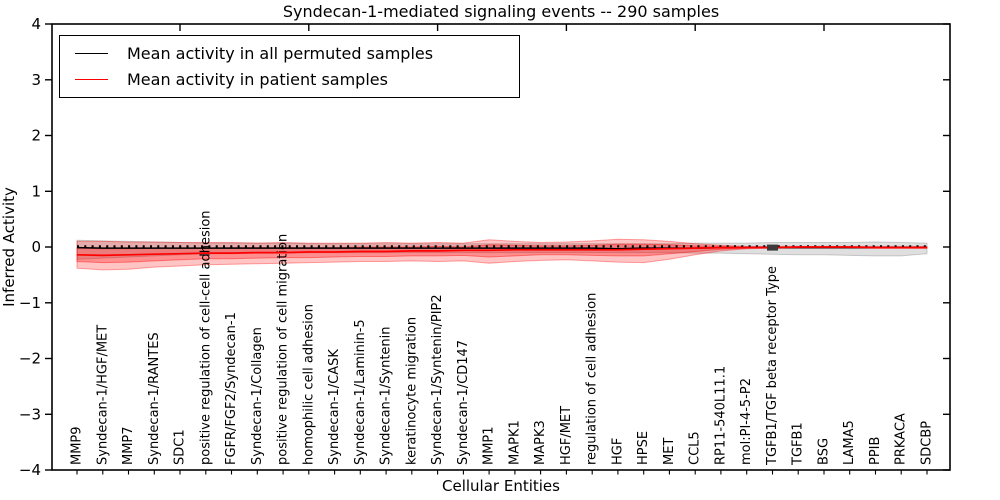 This screenshot has width=1000, height=500. I want to click on y-tick-label: −1, so click(30, 303).